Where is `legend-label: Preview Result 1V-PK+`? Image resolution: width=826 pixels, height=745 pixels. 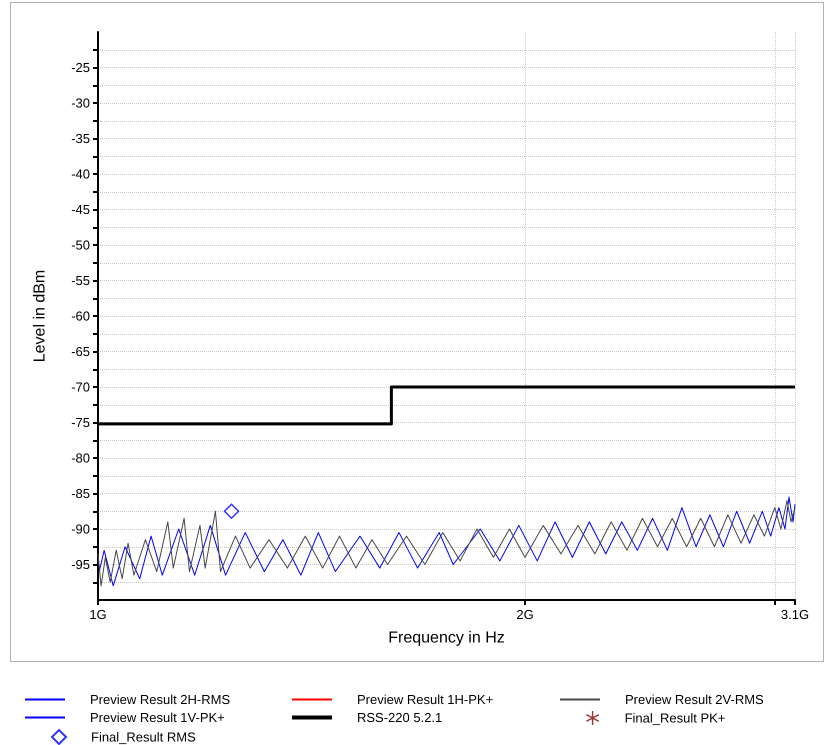 legend-label: Preview Result 1V-PK+ is located at coordinates (157, 717).